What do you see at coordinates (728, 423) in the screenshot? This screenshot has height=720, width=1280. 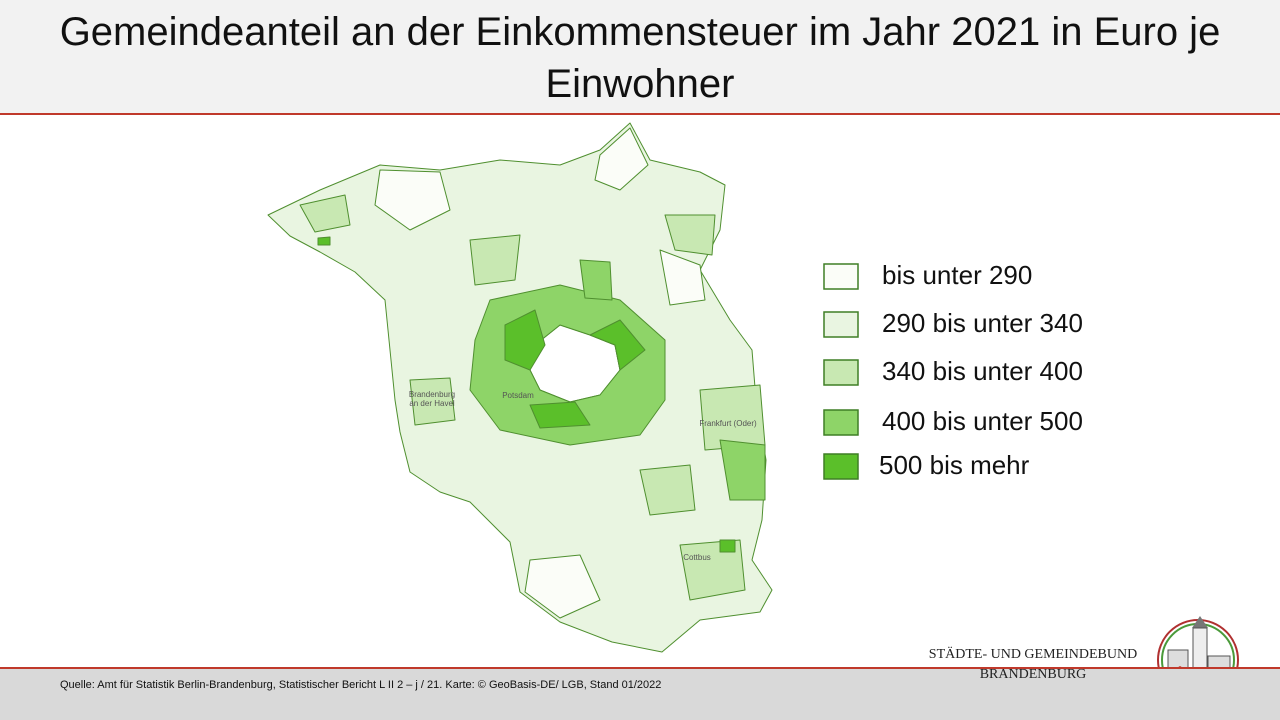 I see `place-label: Frankfurt (Oder)` at bounding box center [728, 423].